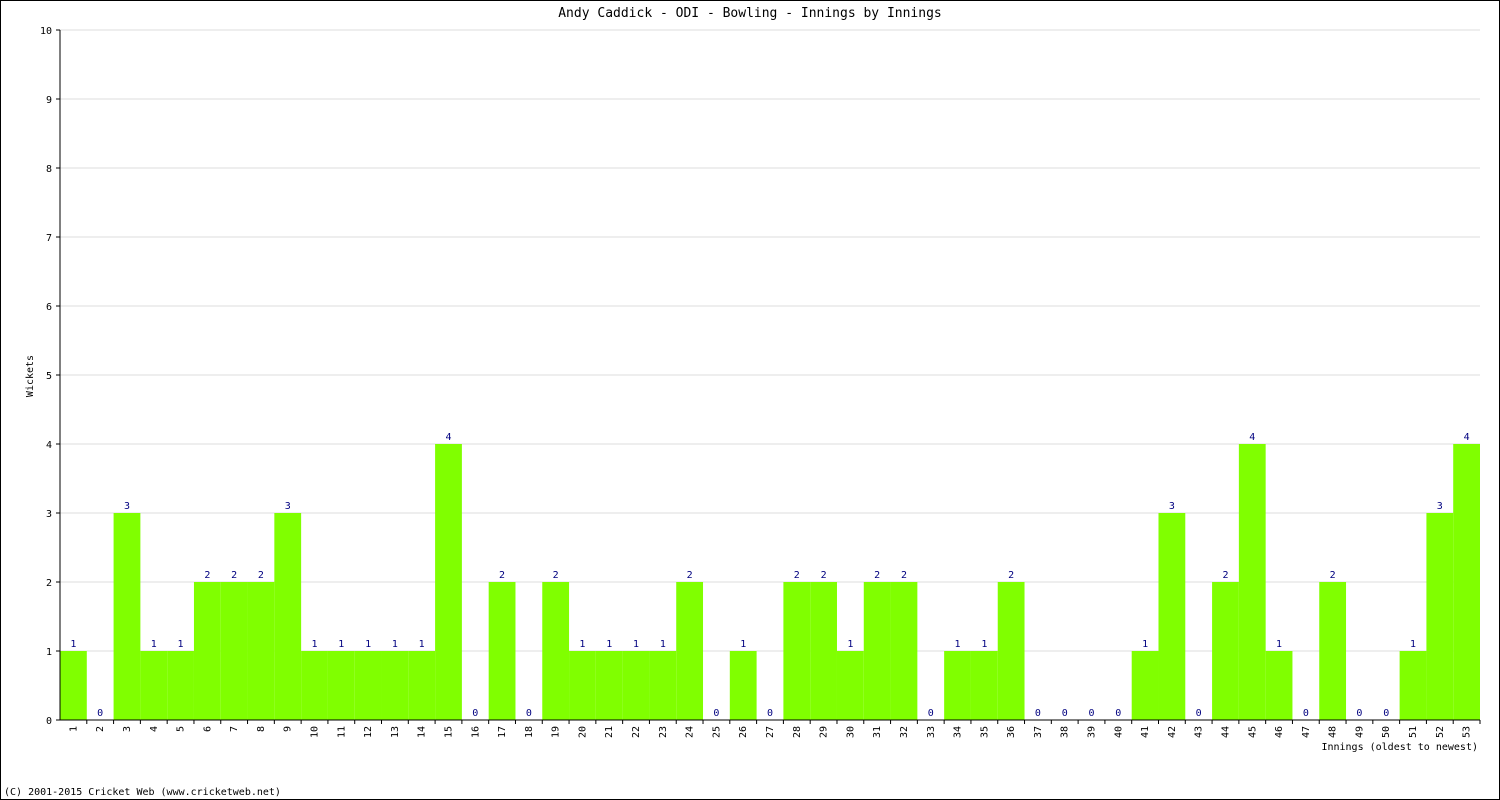 This screenshot has width=1500, height=800. I want to click on x-tick-label: 14, so click(422, 732).